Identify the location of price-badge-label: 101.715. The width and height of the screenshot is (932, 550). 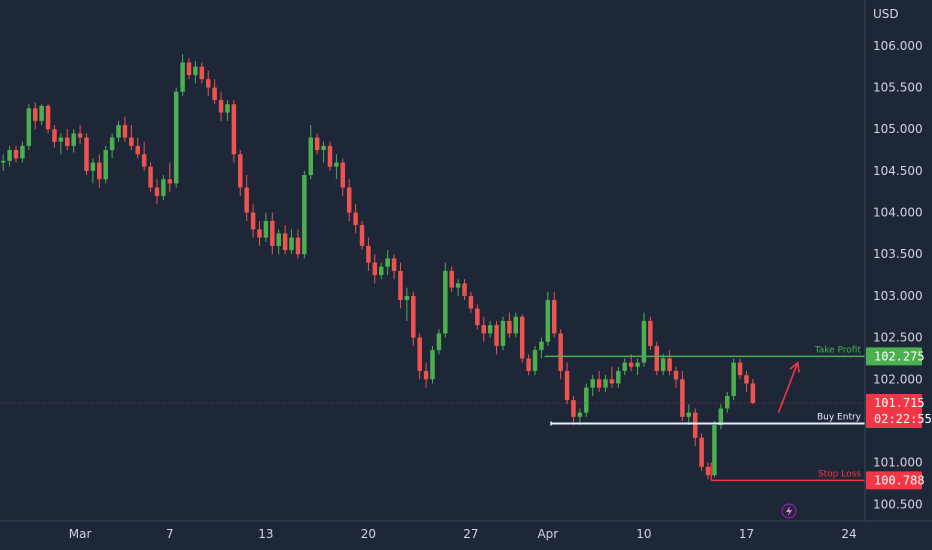
(899, 403).